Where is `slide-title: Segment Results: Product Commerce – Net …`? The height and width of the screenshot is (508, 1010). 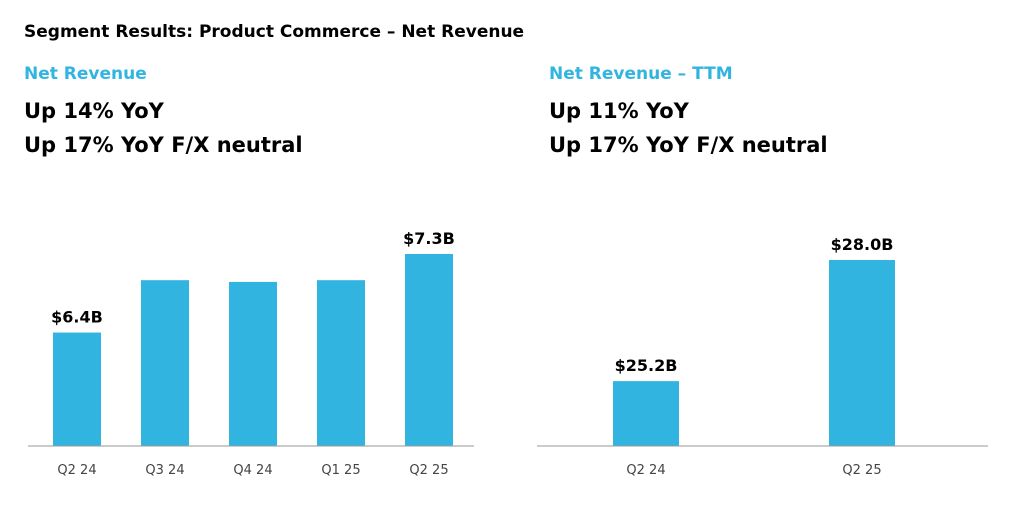 slide-title: Segment Results: Product Commerce – Net … is located at coordinates (274, 32).